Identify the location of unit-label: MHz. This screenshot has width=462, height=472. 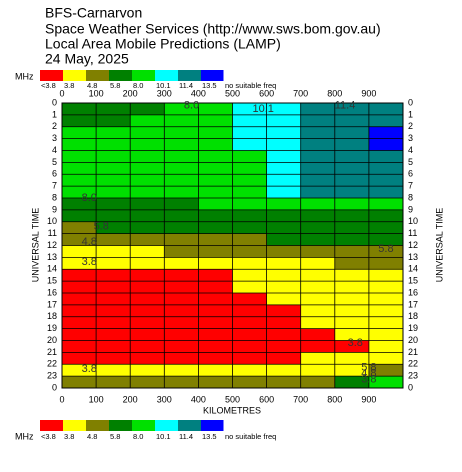
(24, 76).